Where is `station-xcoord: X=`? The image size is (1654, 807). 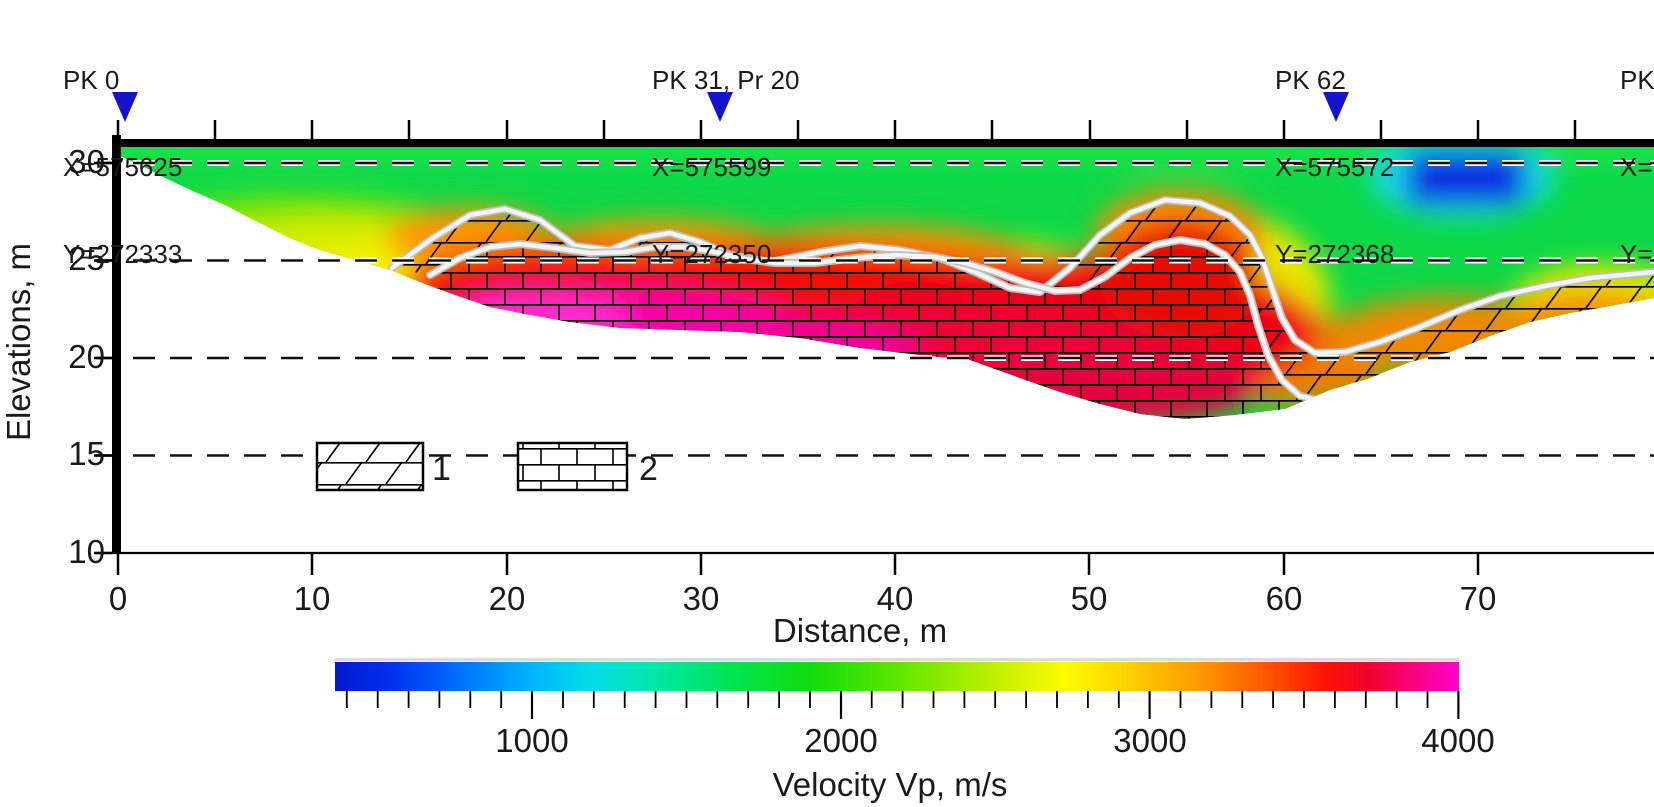 station-xcoord: X= is located at coordinates (1636, 167).